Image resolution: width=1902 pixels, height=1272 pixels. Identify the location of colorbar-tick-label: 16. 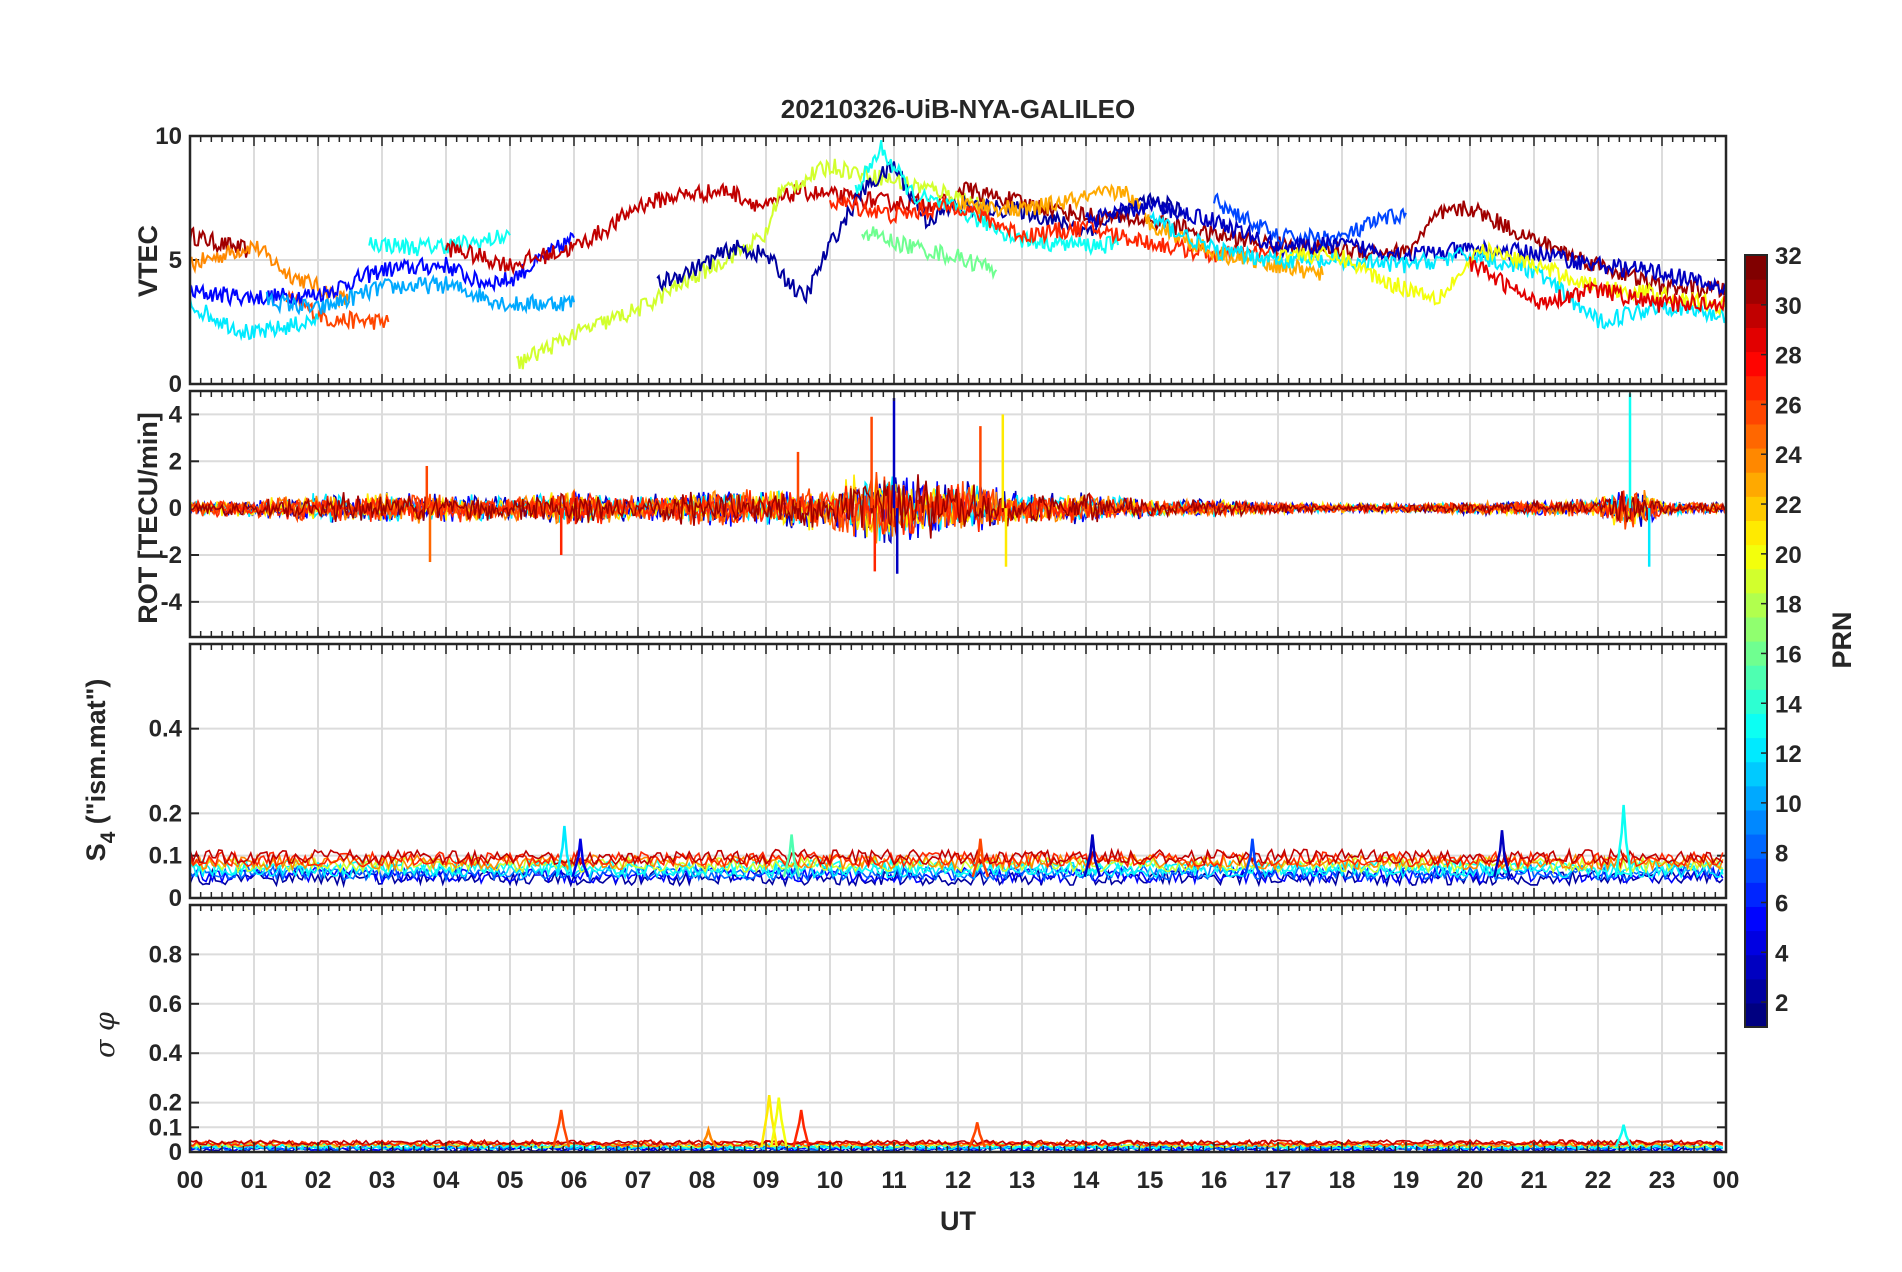
(1788, 654).